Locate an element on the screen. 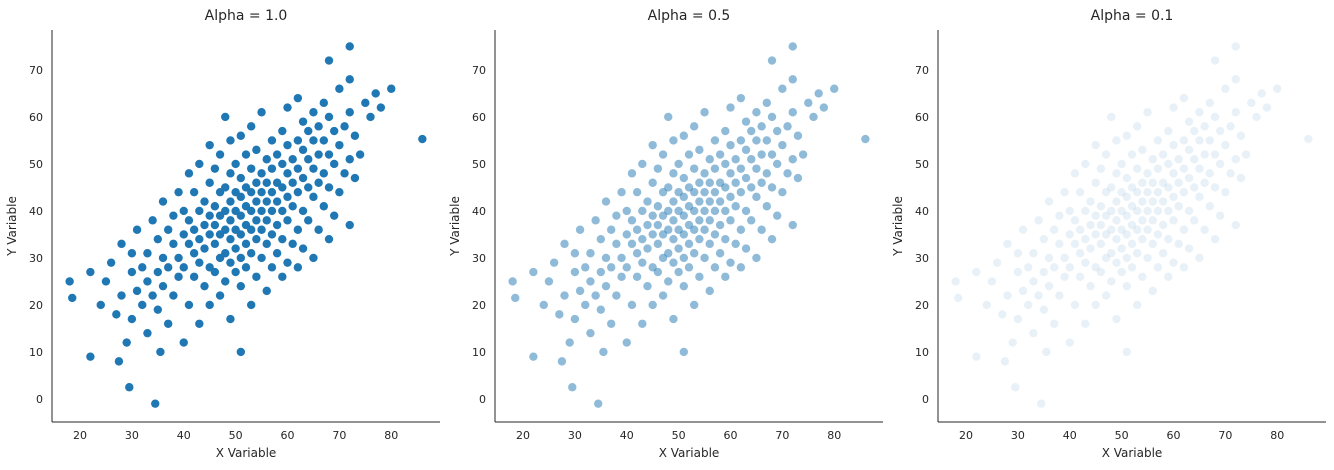  x-tick-label: 30 is located at coordinates (1018, 435).